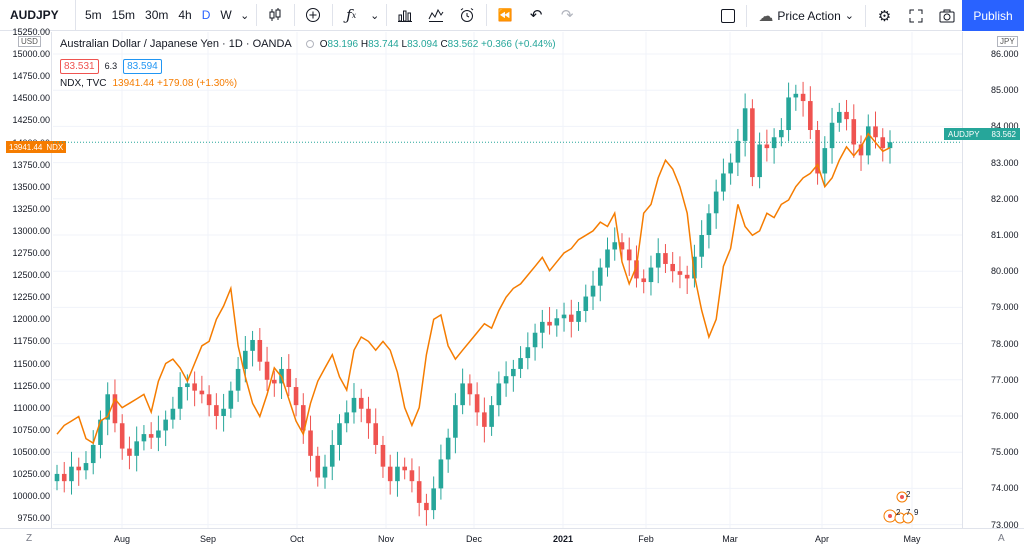 The image size is (1024, 550). Describe the element at coordinates (142, 66) in the screenshot. I see `buy-price-button: 83.594` at that location.